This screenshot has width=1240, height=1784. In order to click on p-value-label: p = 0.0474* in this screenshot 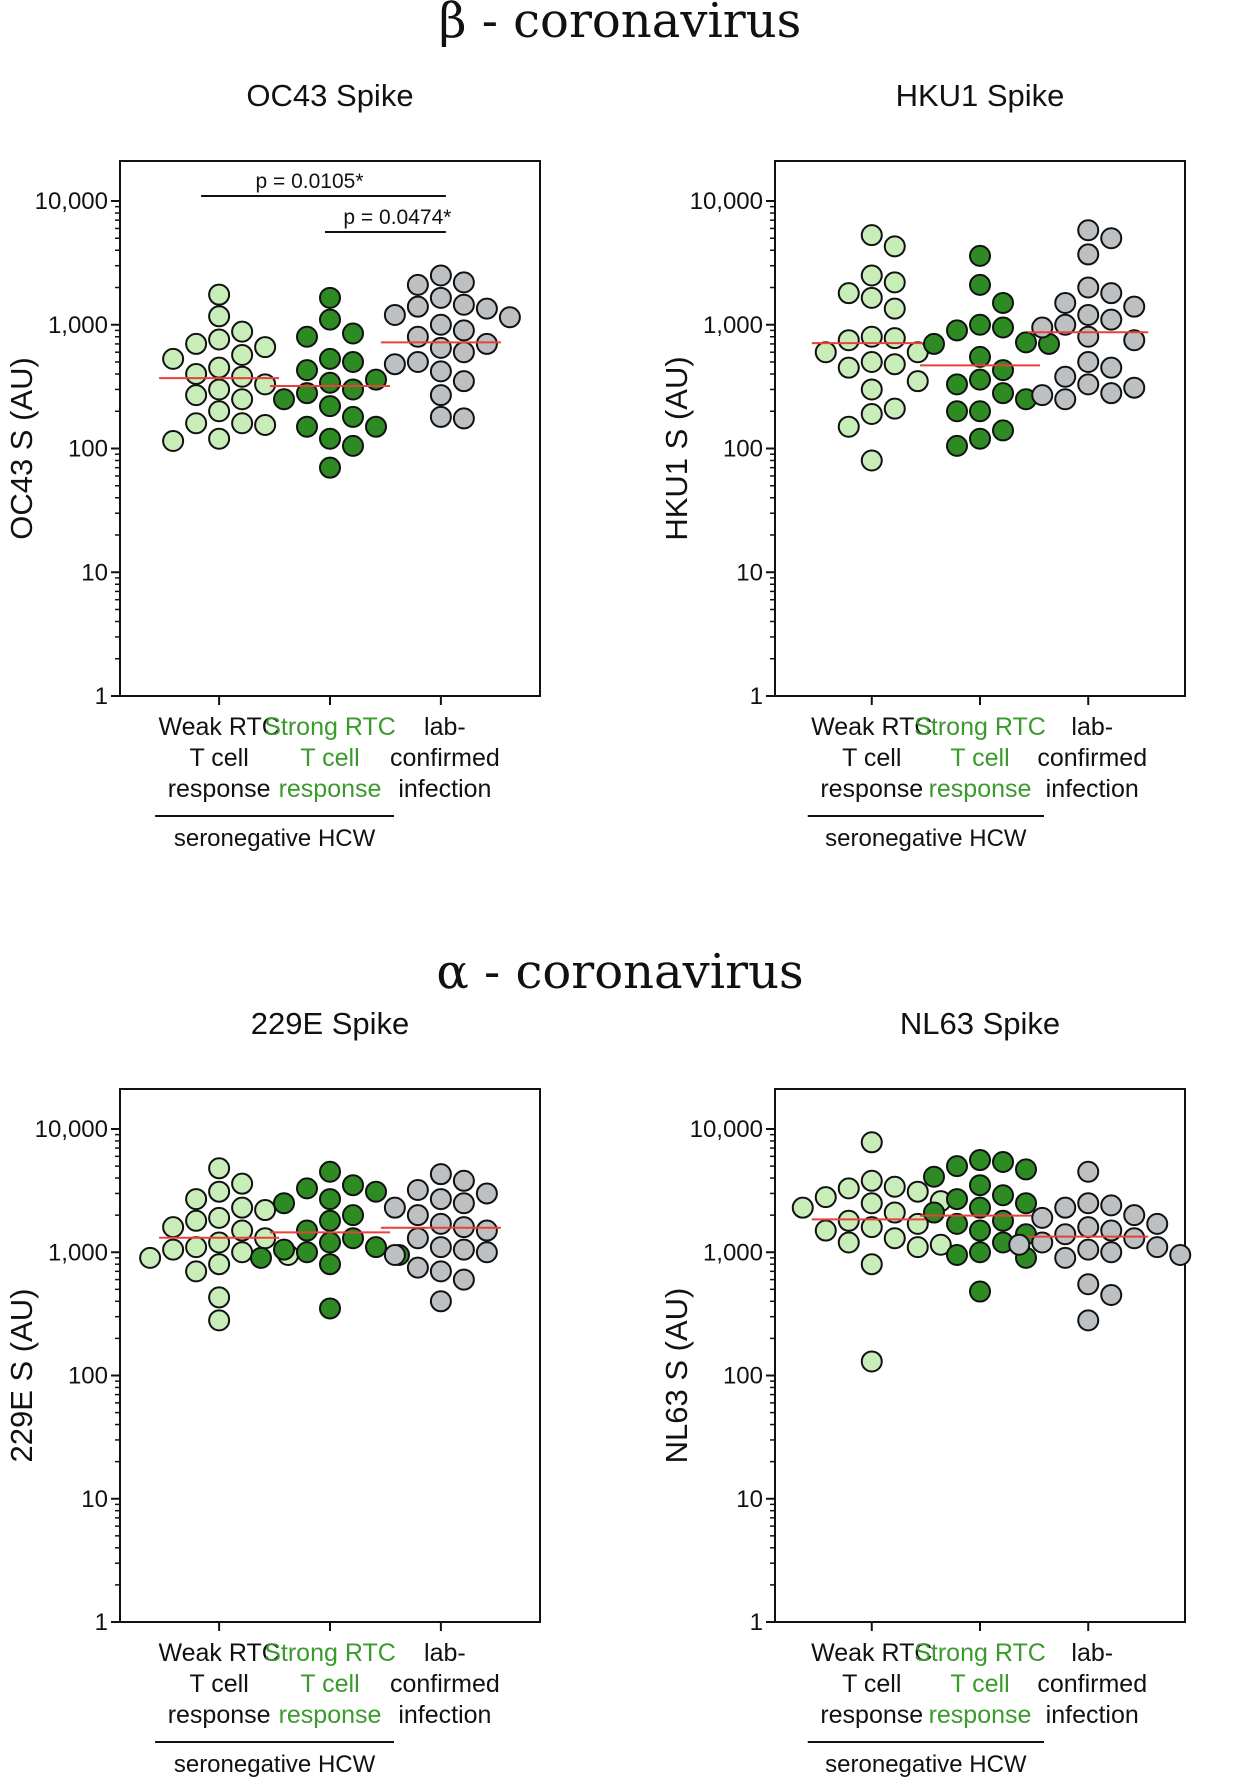, I will do `click(397, 217)`.